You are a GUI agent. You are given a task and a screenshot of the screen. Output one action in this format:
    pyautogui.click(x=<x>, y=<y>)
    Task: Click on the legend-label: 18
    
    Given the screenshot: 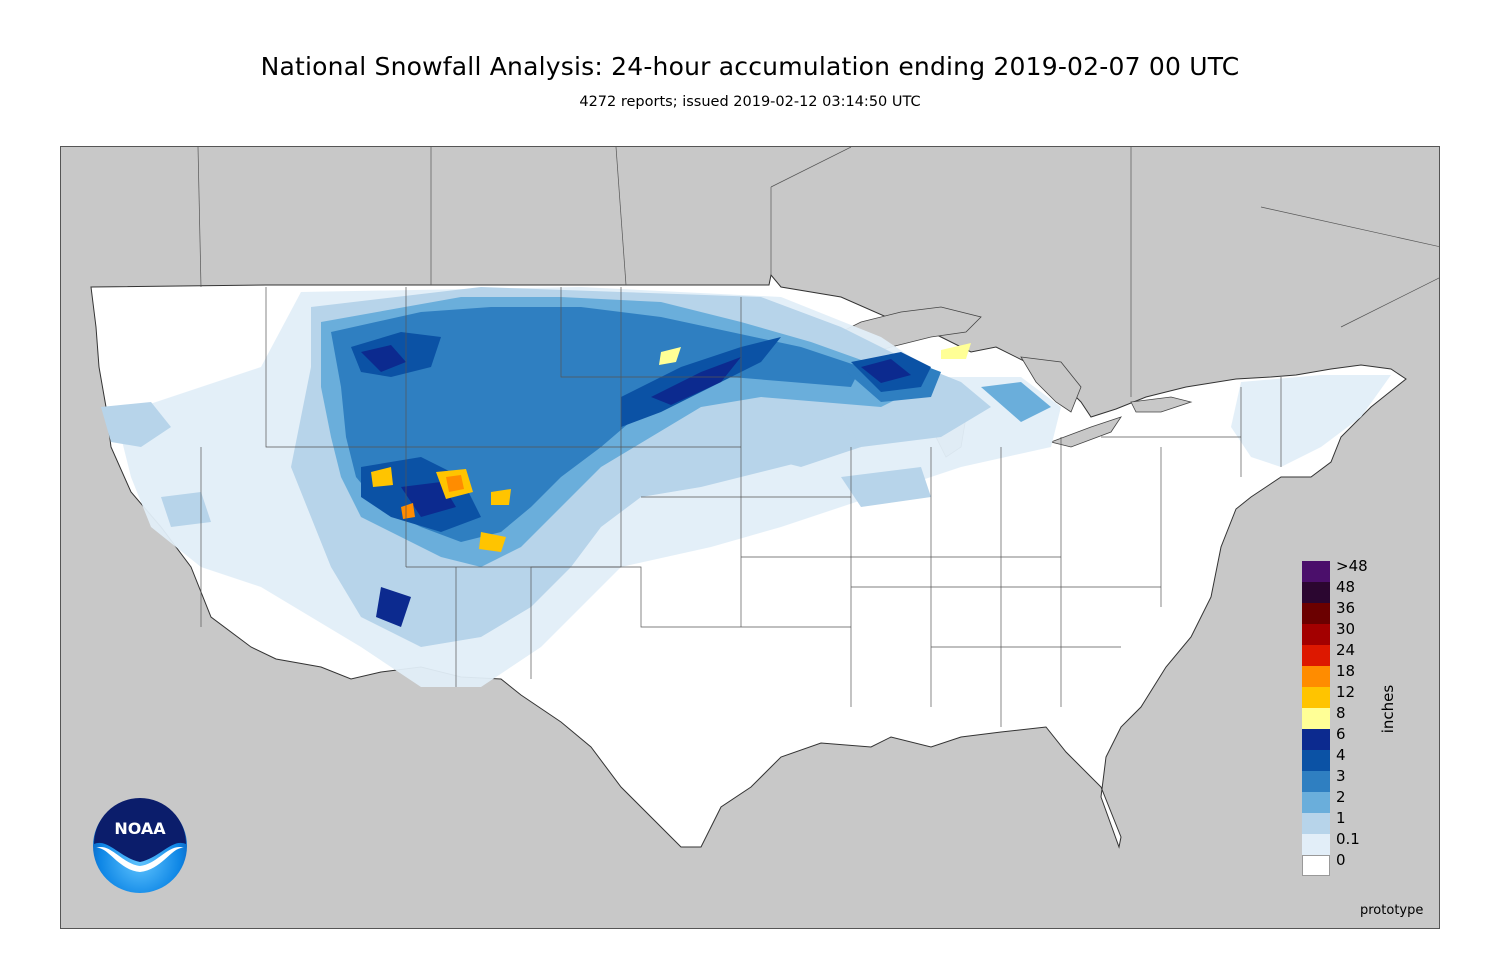 What is the action you would take?
    pyautogui.click(x=1346, y=671)
    